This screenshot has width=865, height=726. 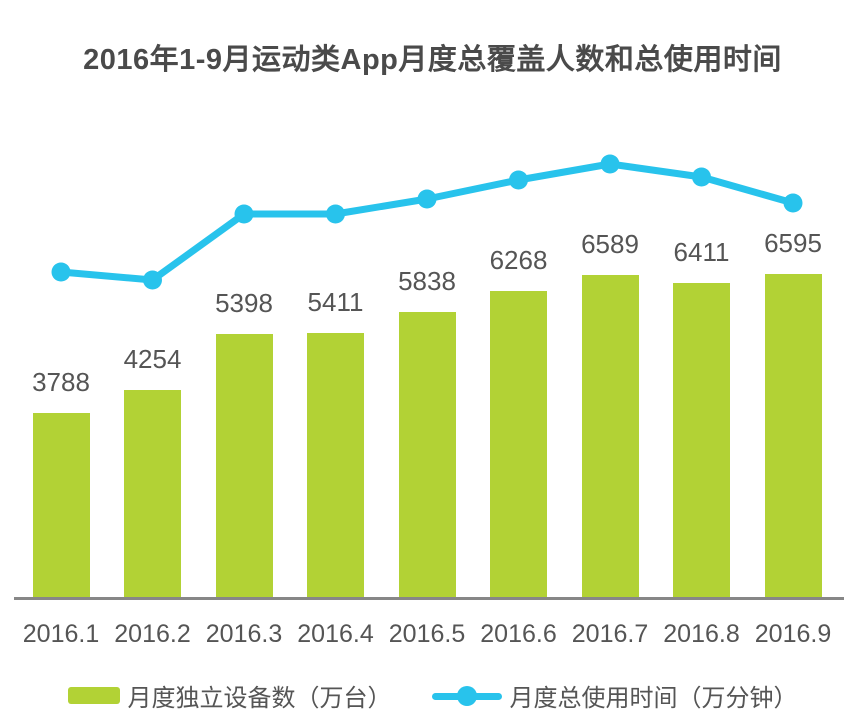 What do you see at coordinates (244, 634) in the screenshot?
I see `x-tick-label-2016.3: 2016.3` at bounding box center [244, 634].